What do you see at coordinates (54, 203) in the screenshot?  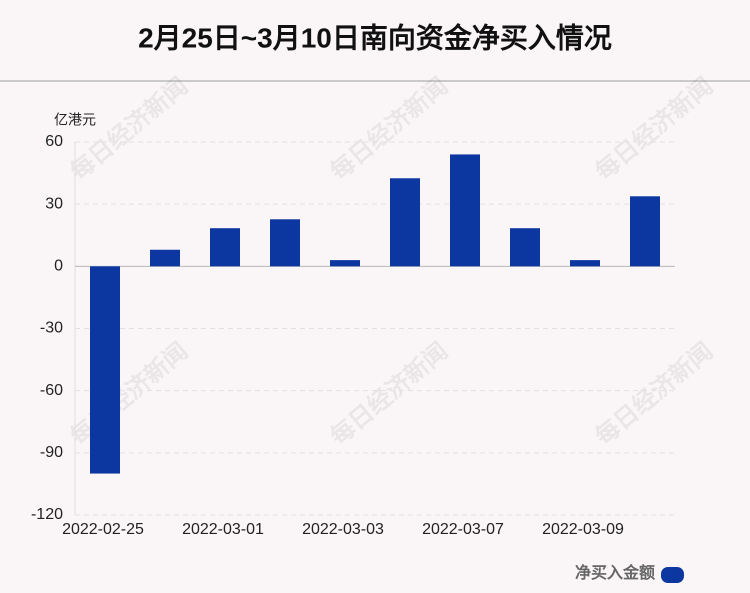 I see `y-tick-label: 30` at bounding box center [54, 203].